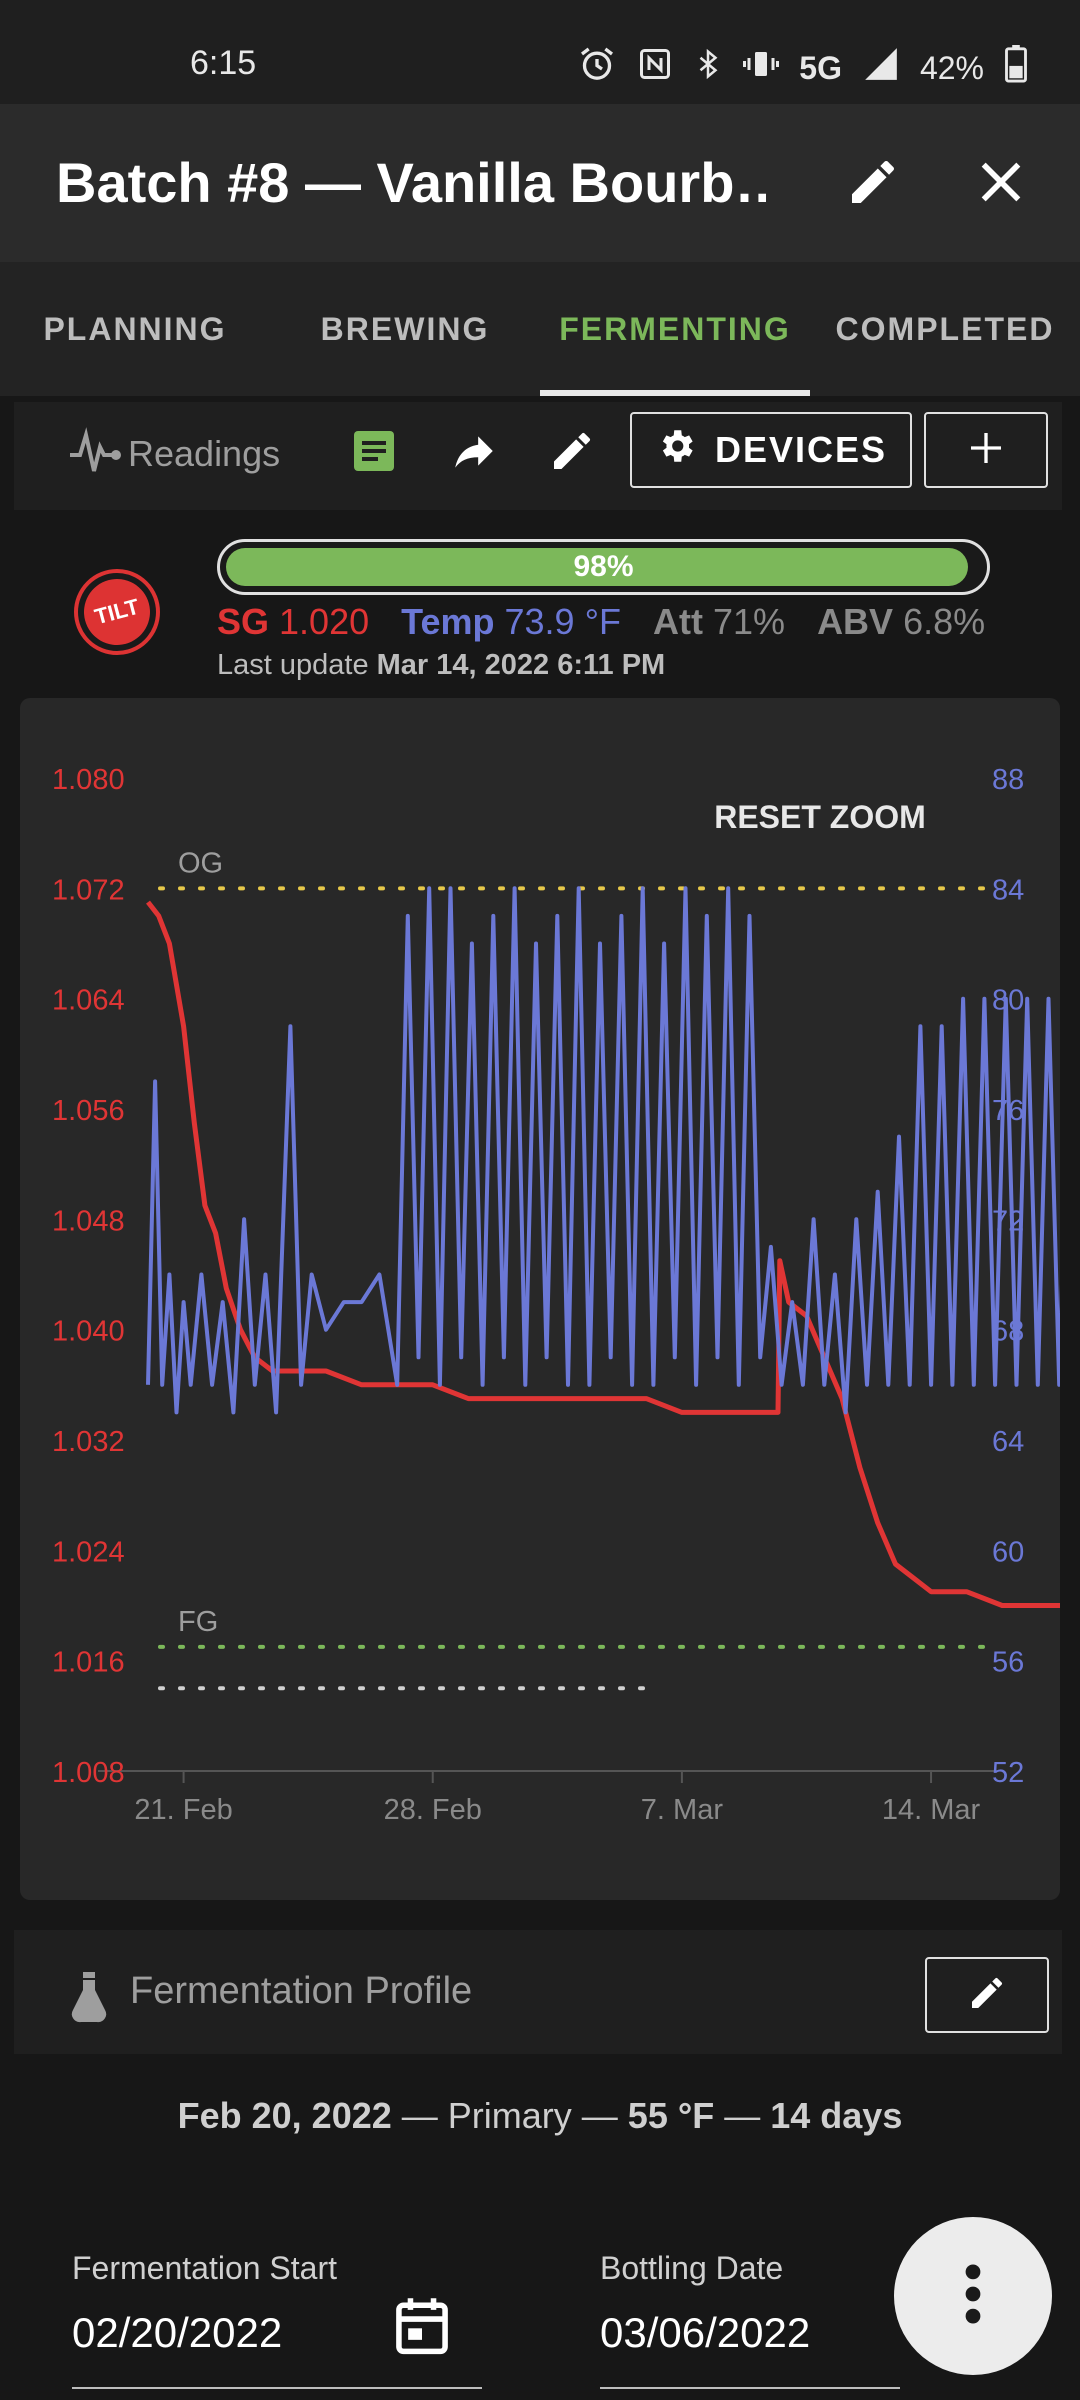  Describe the element at coordinates (293, 665) in the screenshot. I see `last-update-label: Last update` at that location.